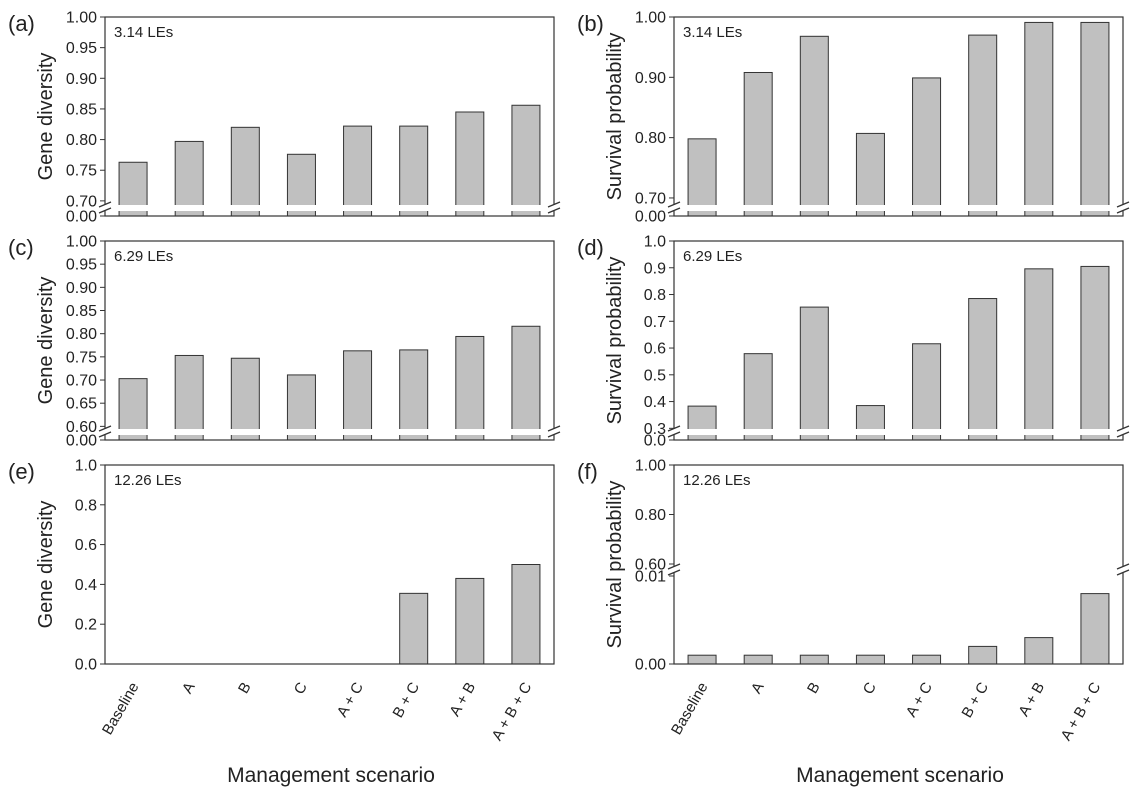  What do you see at coordinates (21, 247) in the screenshot?
I see `panel-label: (c)` at bounding box center [21, 247].